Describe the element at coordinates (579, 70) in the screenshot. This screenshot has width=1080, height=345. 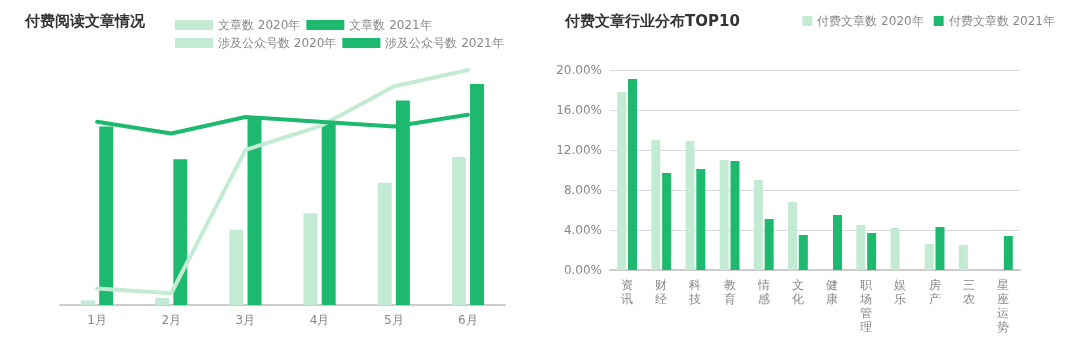
I see `y-tick-label: 20.00%` at that location.